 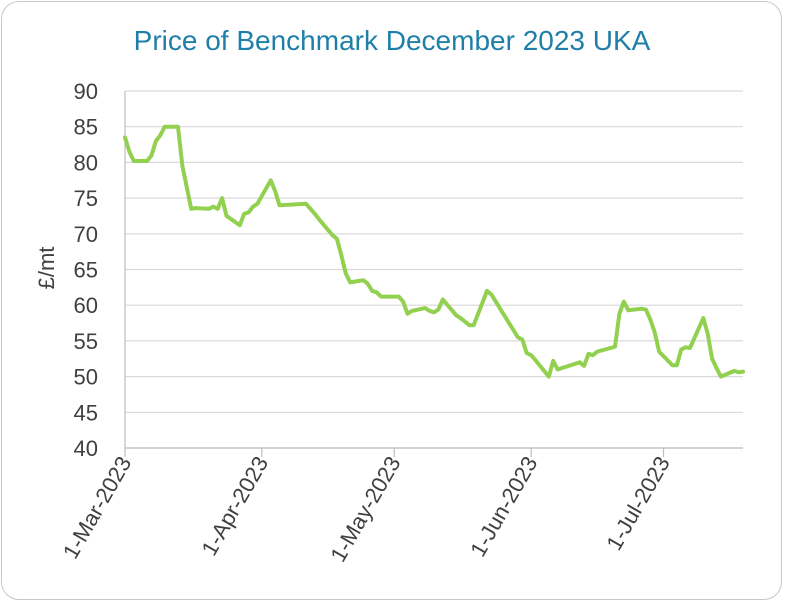 What do you see at coordinates (46, 268) in the screenshot?
I see `y-axis-label: £/mt` at bounding box center [46, 268].